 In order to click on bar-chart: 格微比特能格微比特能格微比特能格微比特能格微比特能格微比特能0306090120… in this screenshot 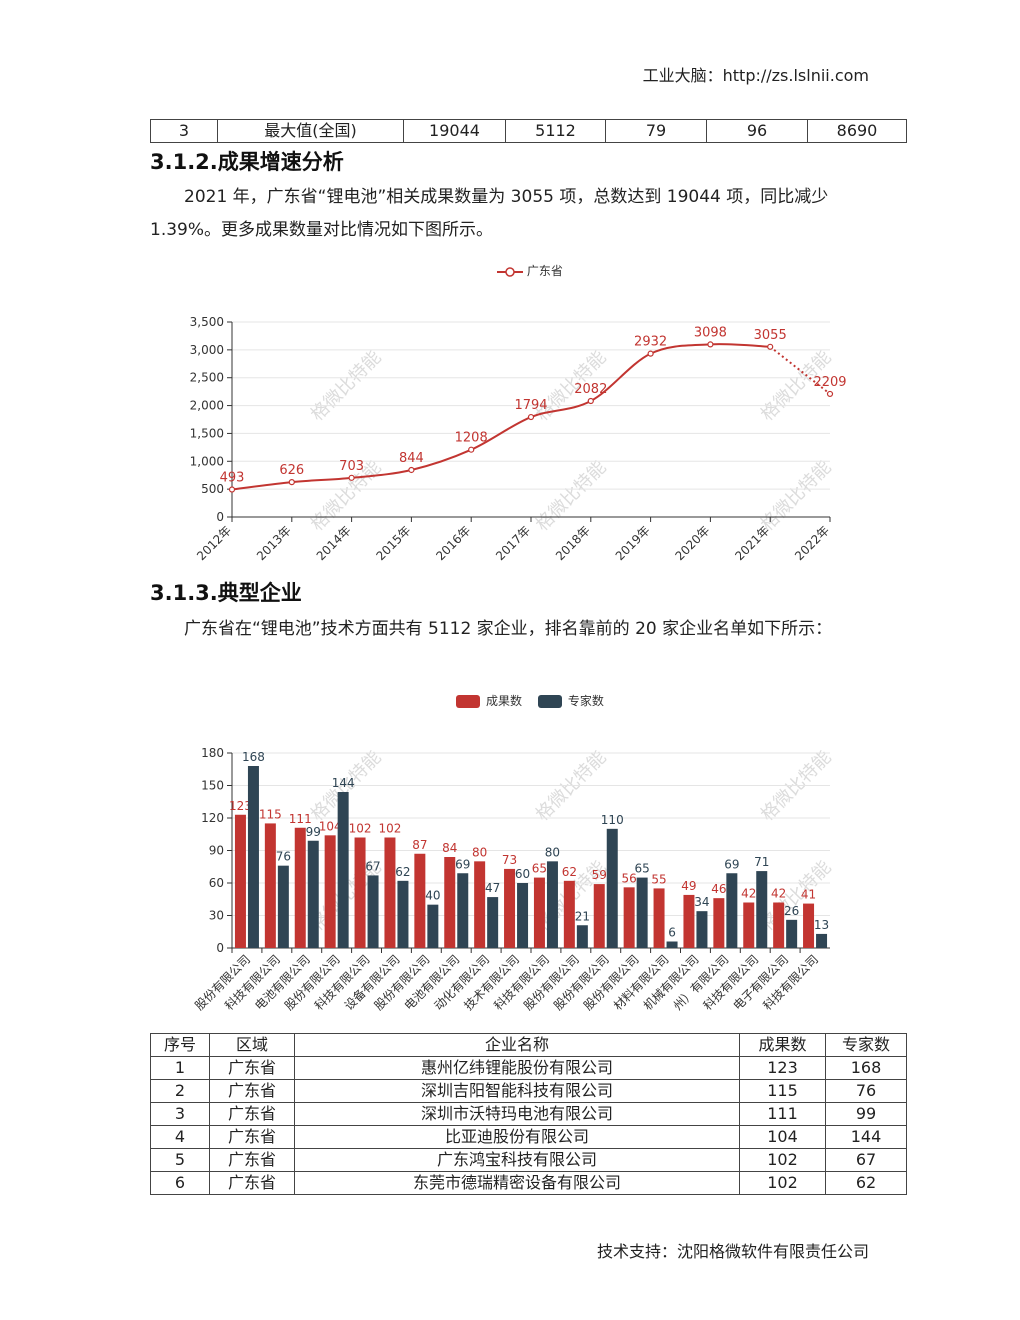, I will do `click(513, 879)`.